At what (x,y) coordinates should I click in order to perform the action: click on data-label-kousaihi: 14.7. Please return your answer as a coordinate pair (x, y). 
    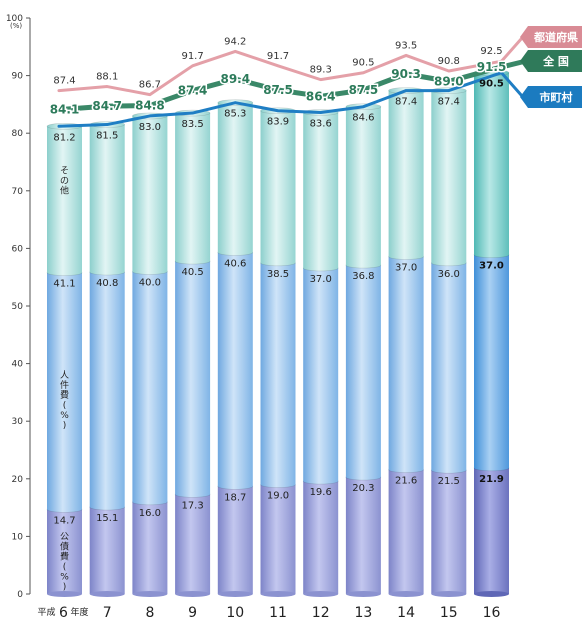
    Looking at the image, I should click on (64, 520).